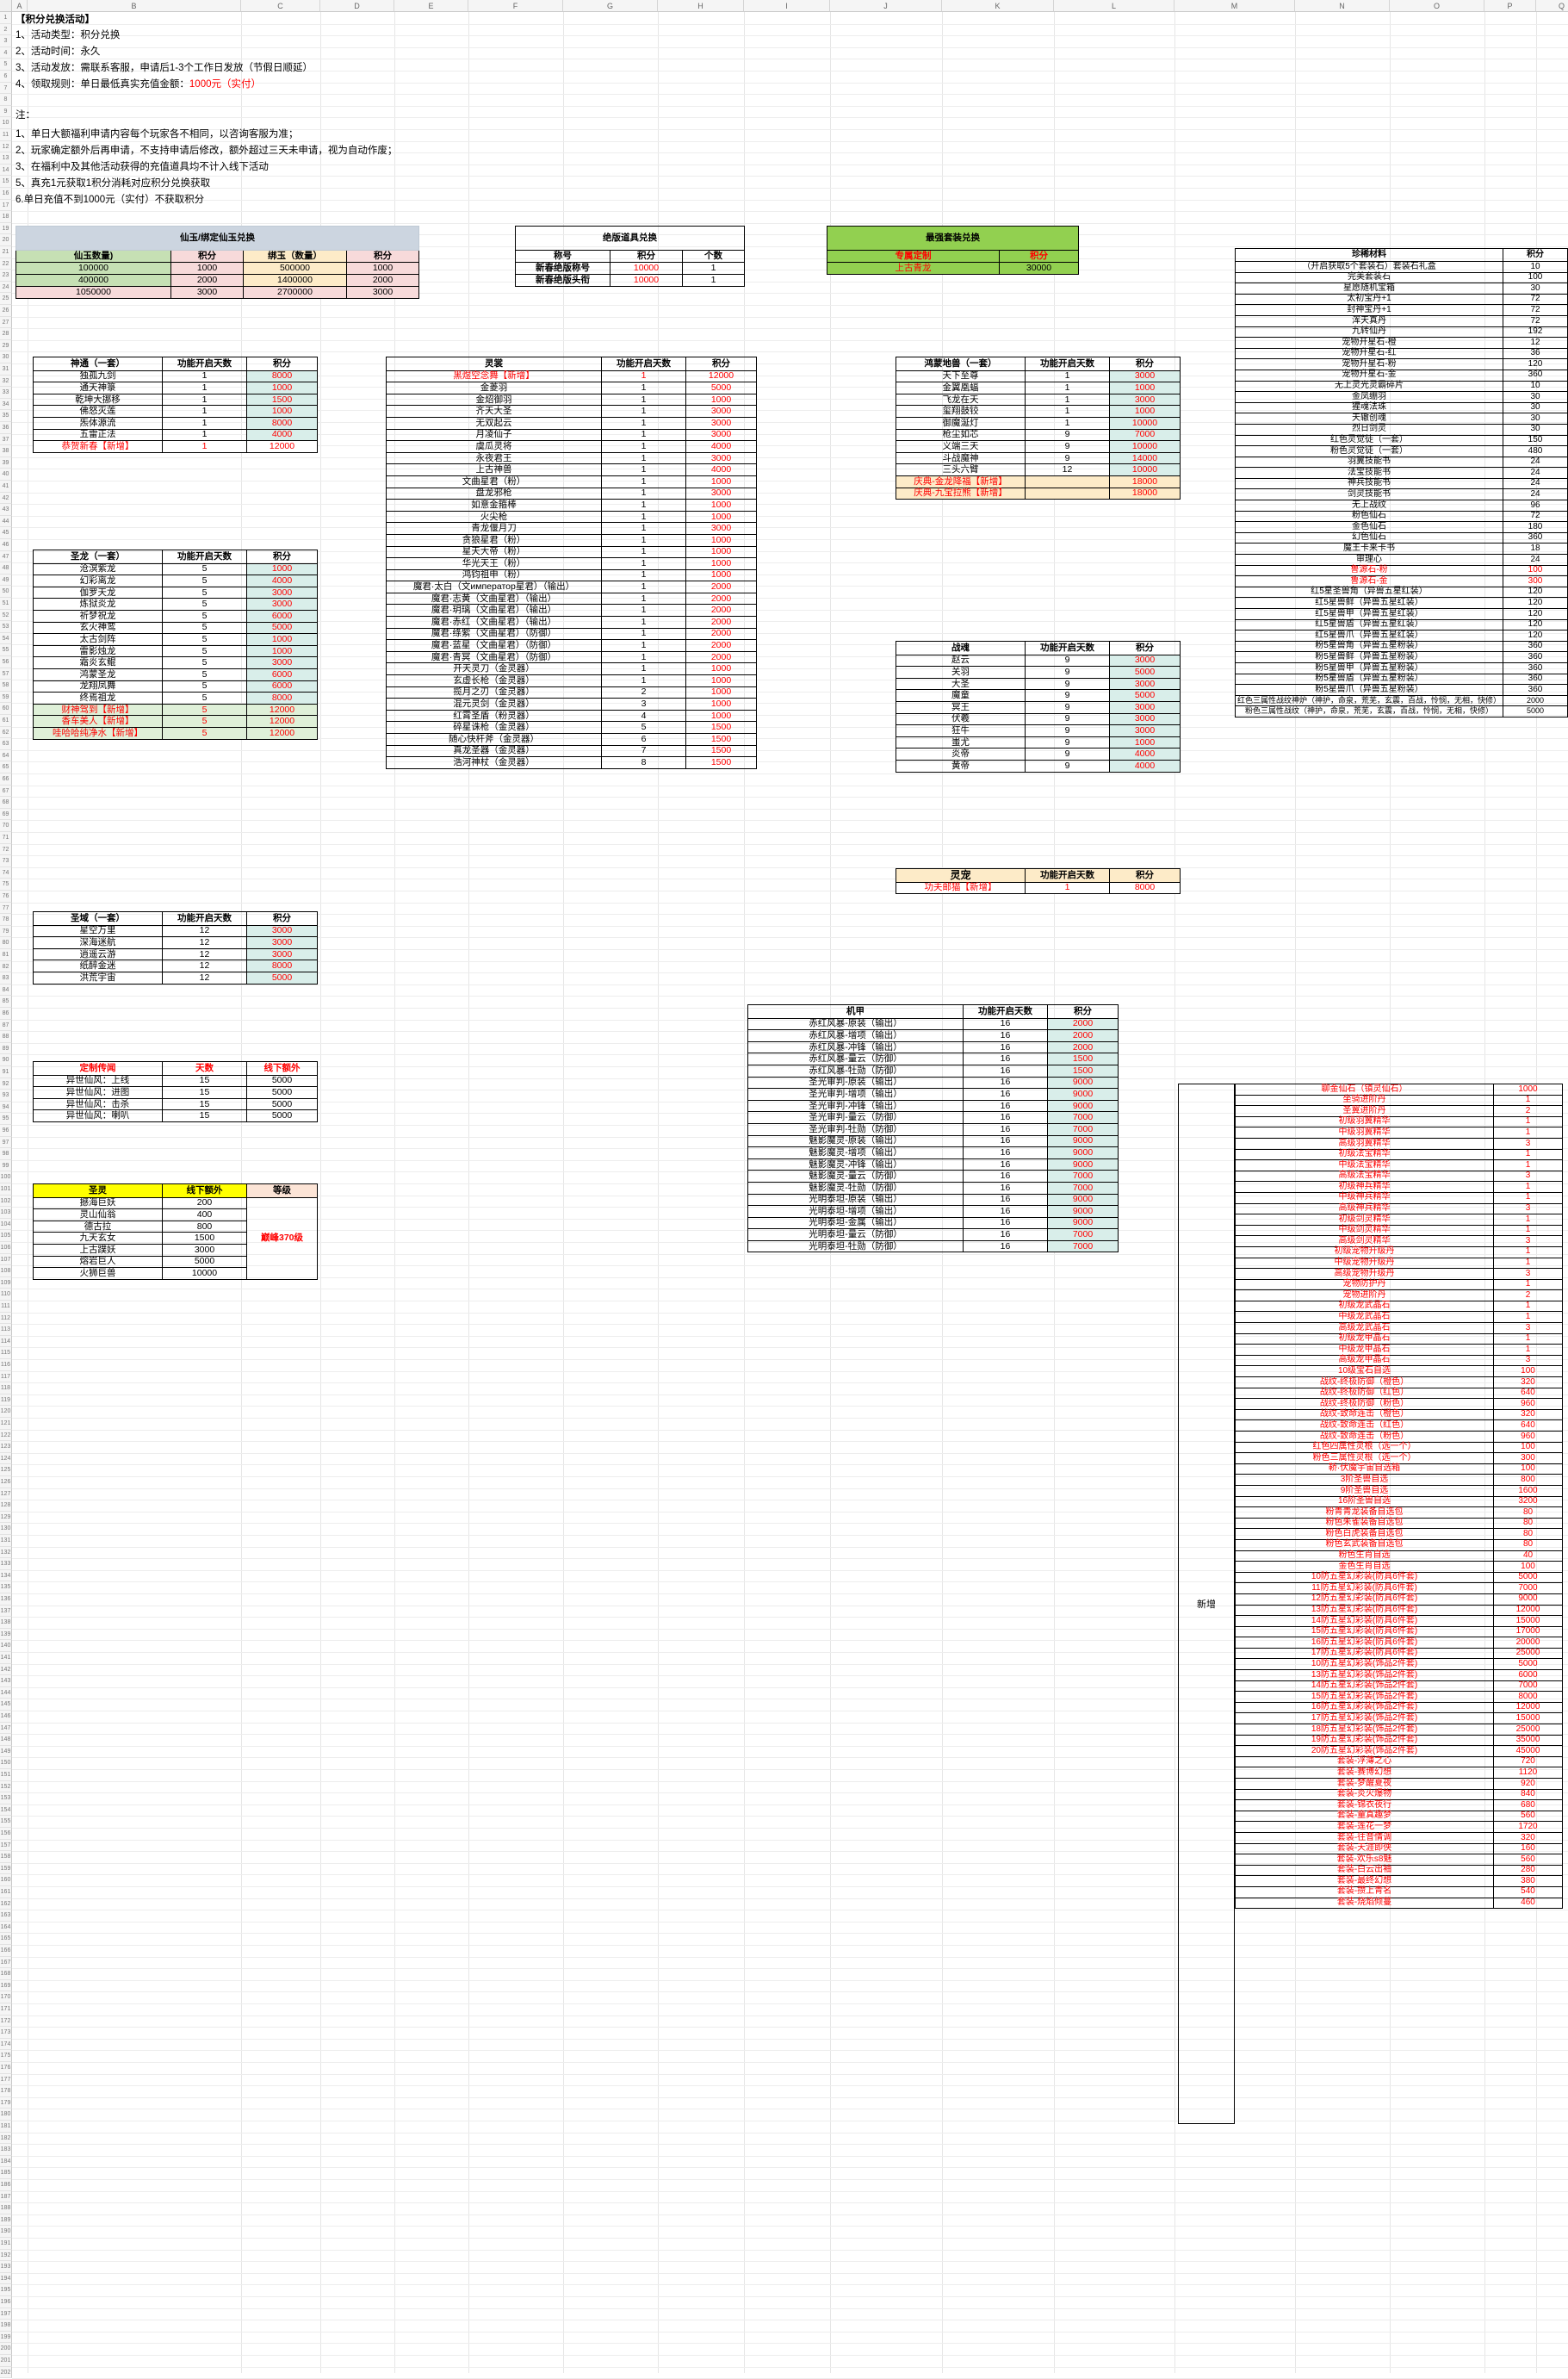  Describe the element at coordinates (6, 2278) in the screenshot. I see `row-header-194: 194` at that location.